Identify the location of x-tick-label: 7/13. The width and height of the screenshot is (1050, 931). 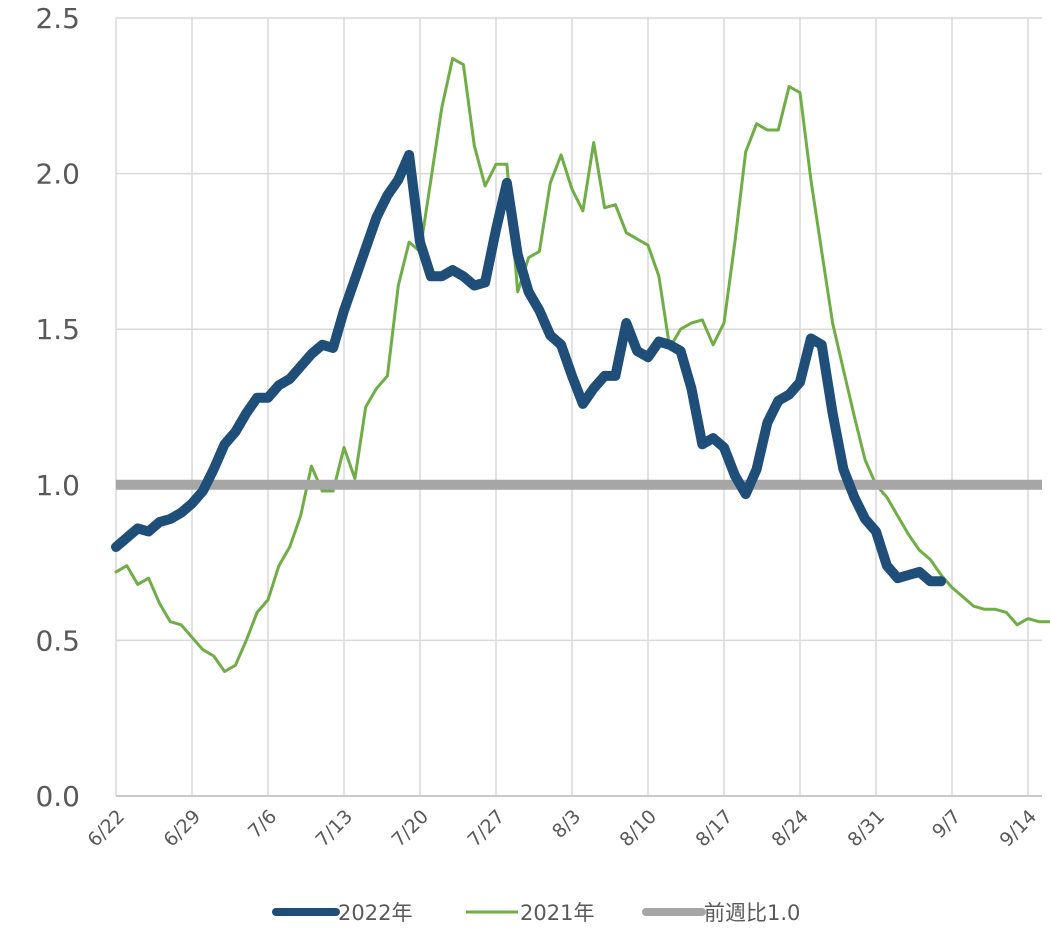
(334, 829).